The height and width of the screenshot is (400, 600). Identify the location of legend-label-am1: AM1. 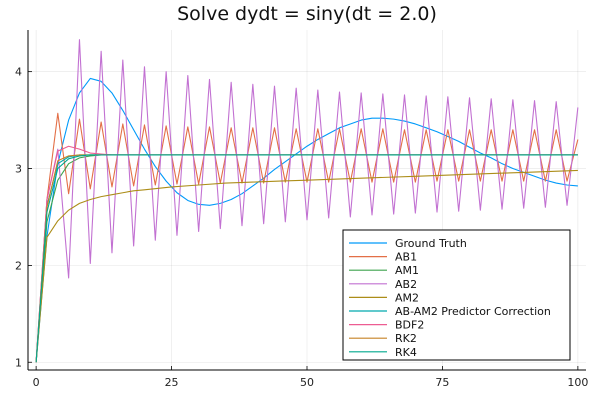
(407, 270).